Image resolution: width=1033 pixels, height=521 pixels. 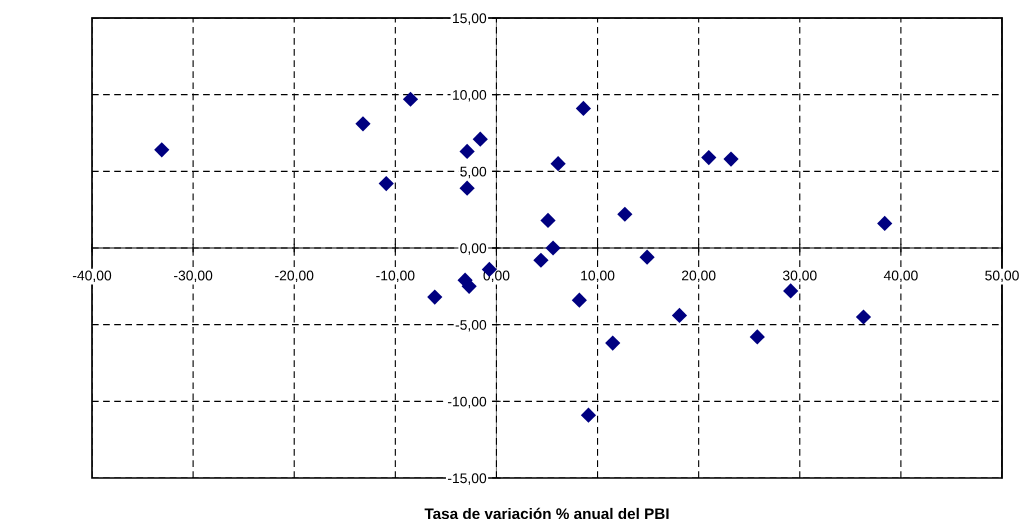 What do you see at coordinates (799, 276) in the screenshot?
I see `x-tick-label: 30,00` at bounding box center [799, 276].